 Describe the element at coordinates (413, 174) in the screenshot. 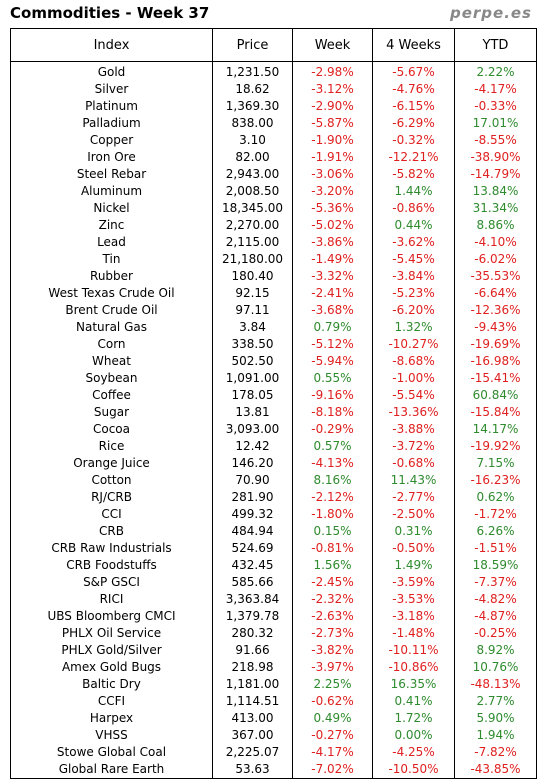

I see `4-weeks-change-cell: -5.82%` at that location.